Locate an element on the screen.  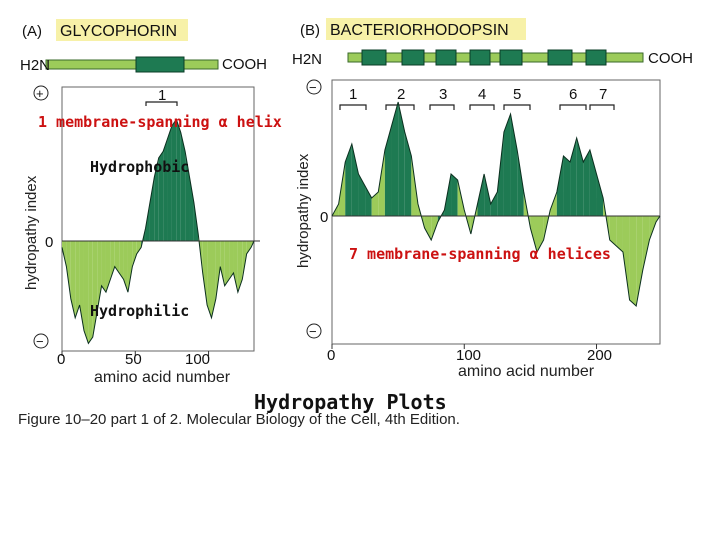
panel-b-minus-sign-top: − is located at coordinates (313, 87).